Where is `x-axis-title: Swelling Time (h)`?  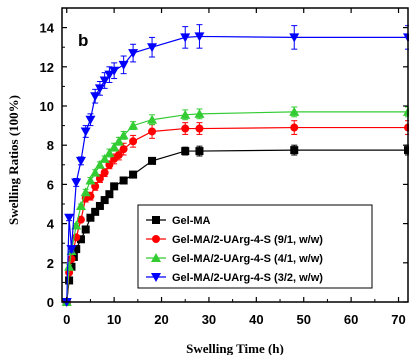
x-axis-title: Swelling Time (h) is located at coordinates (235, 348).